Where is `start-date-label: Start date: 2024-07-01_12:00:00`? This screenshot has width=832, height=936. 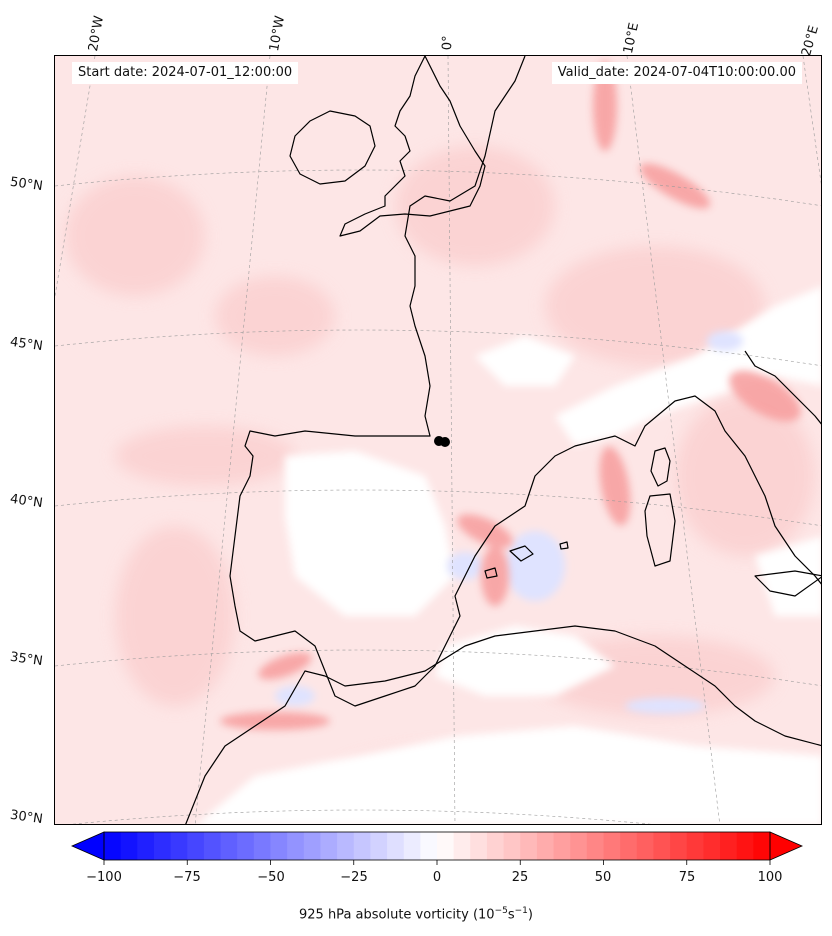 start-date-label: Start date: 2024-07-01_12:00:00 is located at coordinates (185, 73).